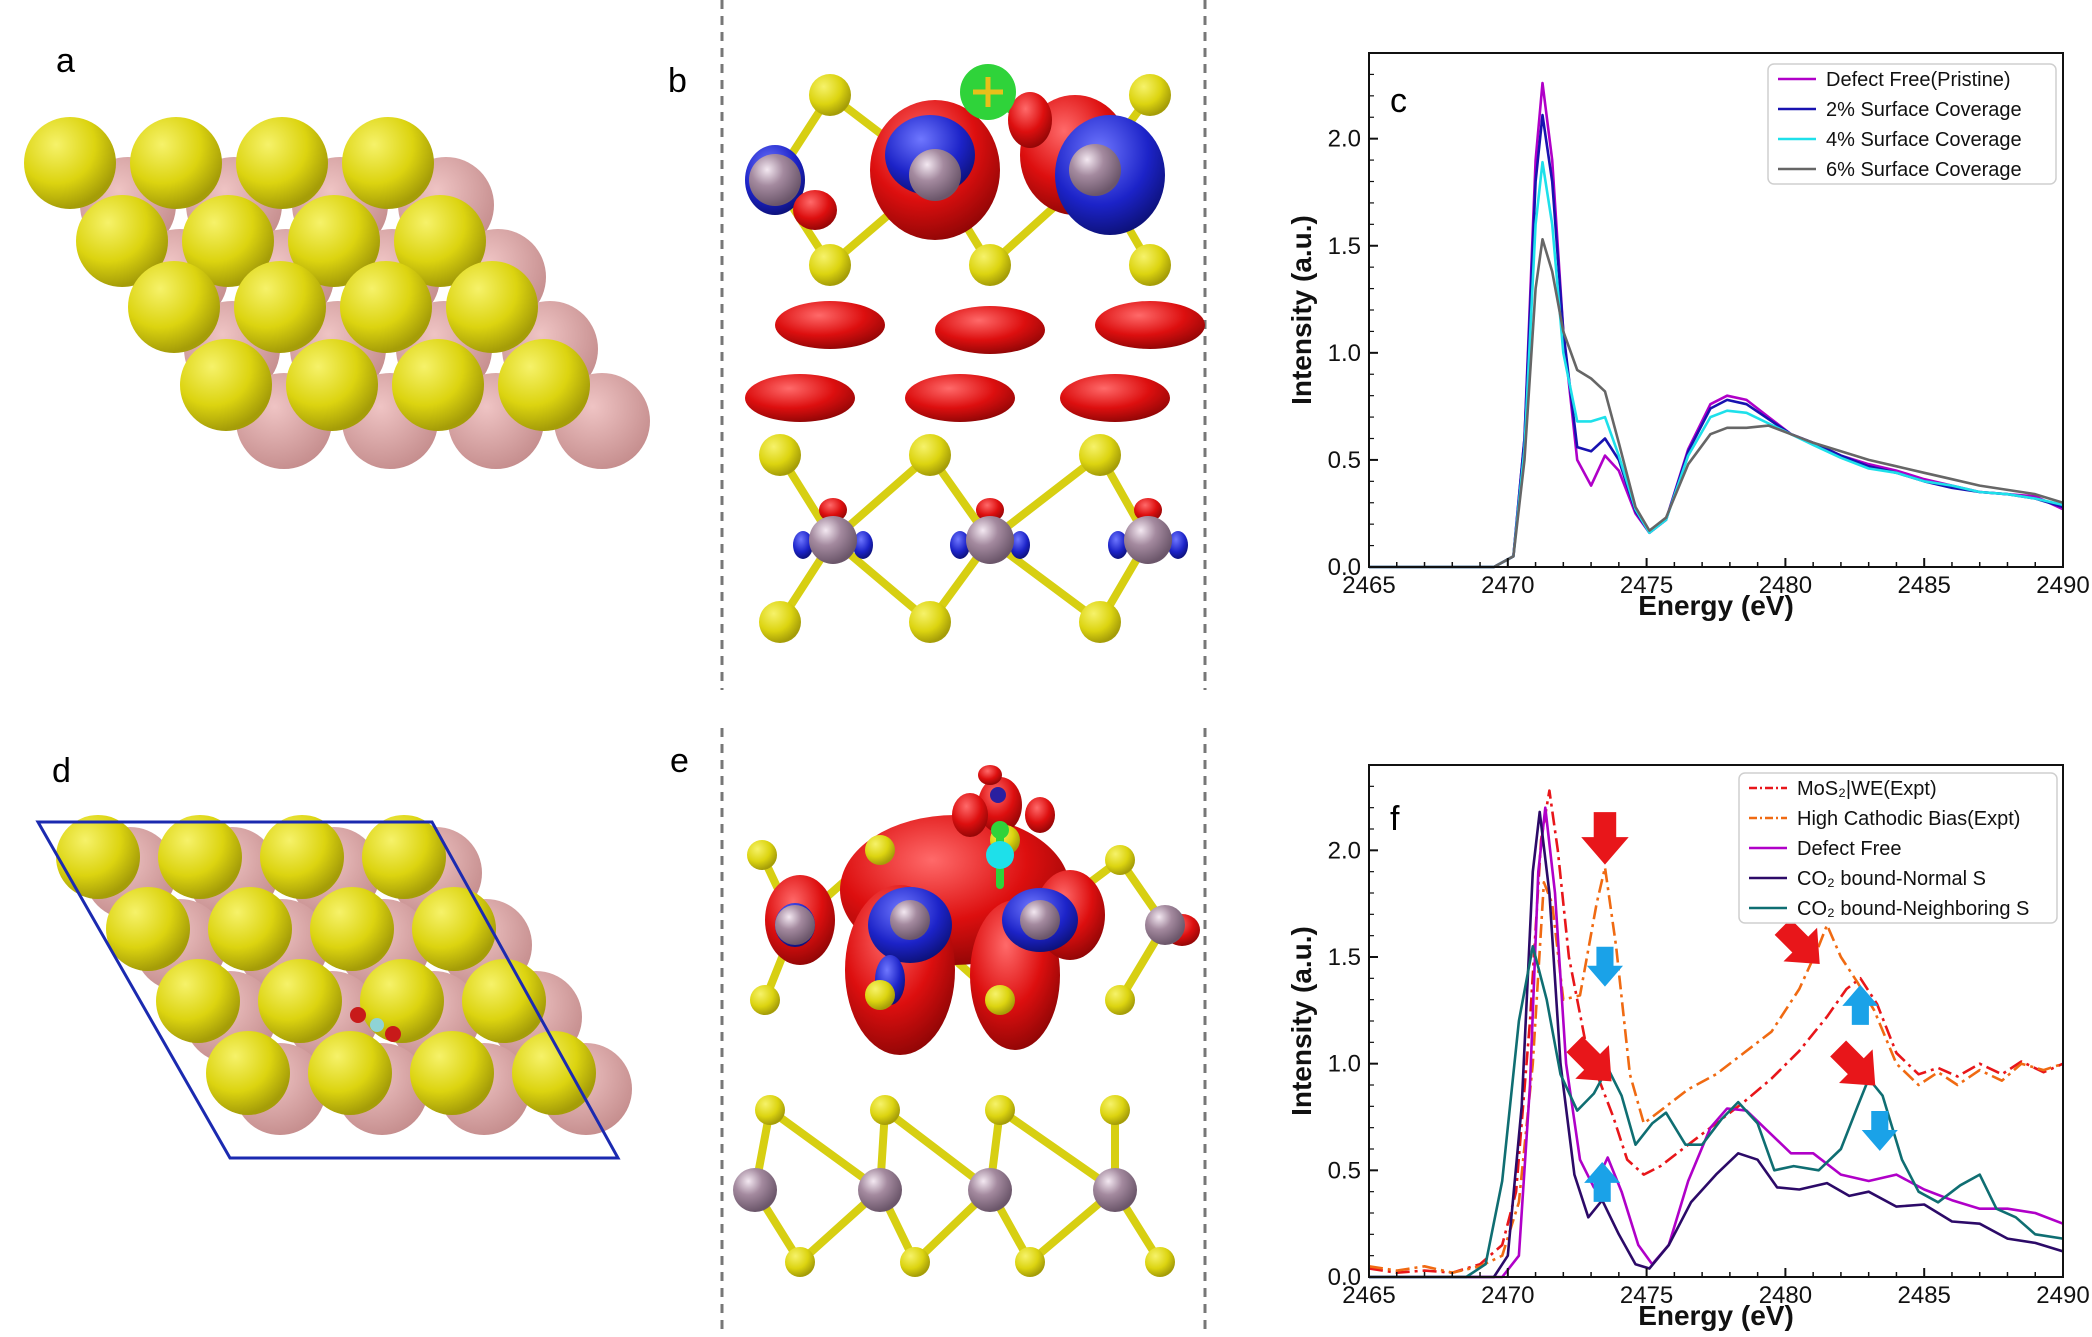 The height and width of the screenshot is (1337, 2092). Describe the element at coordinates (1716, 605) in the screenshot. I see `x-axis-label: Energy (eV)` at that location.